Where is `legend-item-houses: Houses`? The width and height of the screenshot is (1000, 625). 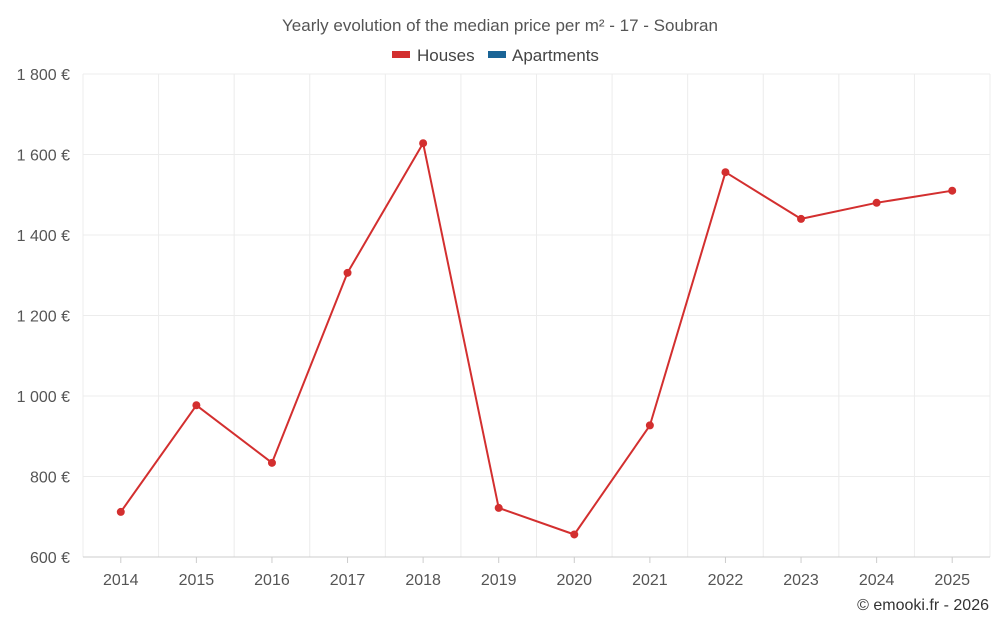 legend-item-houses: Houses is located at coordinates (433, 55).